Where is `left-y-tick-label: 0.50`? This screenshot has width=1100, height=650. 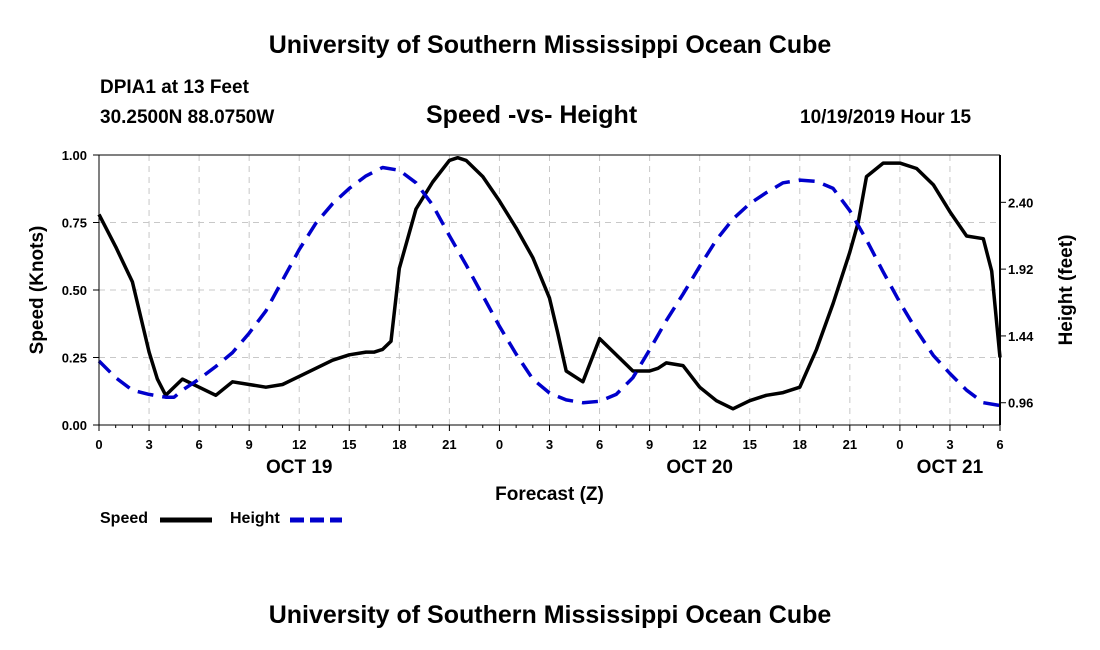
left-y-tick-label: 0.50 is located at coordinates (74, 290).